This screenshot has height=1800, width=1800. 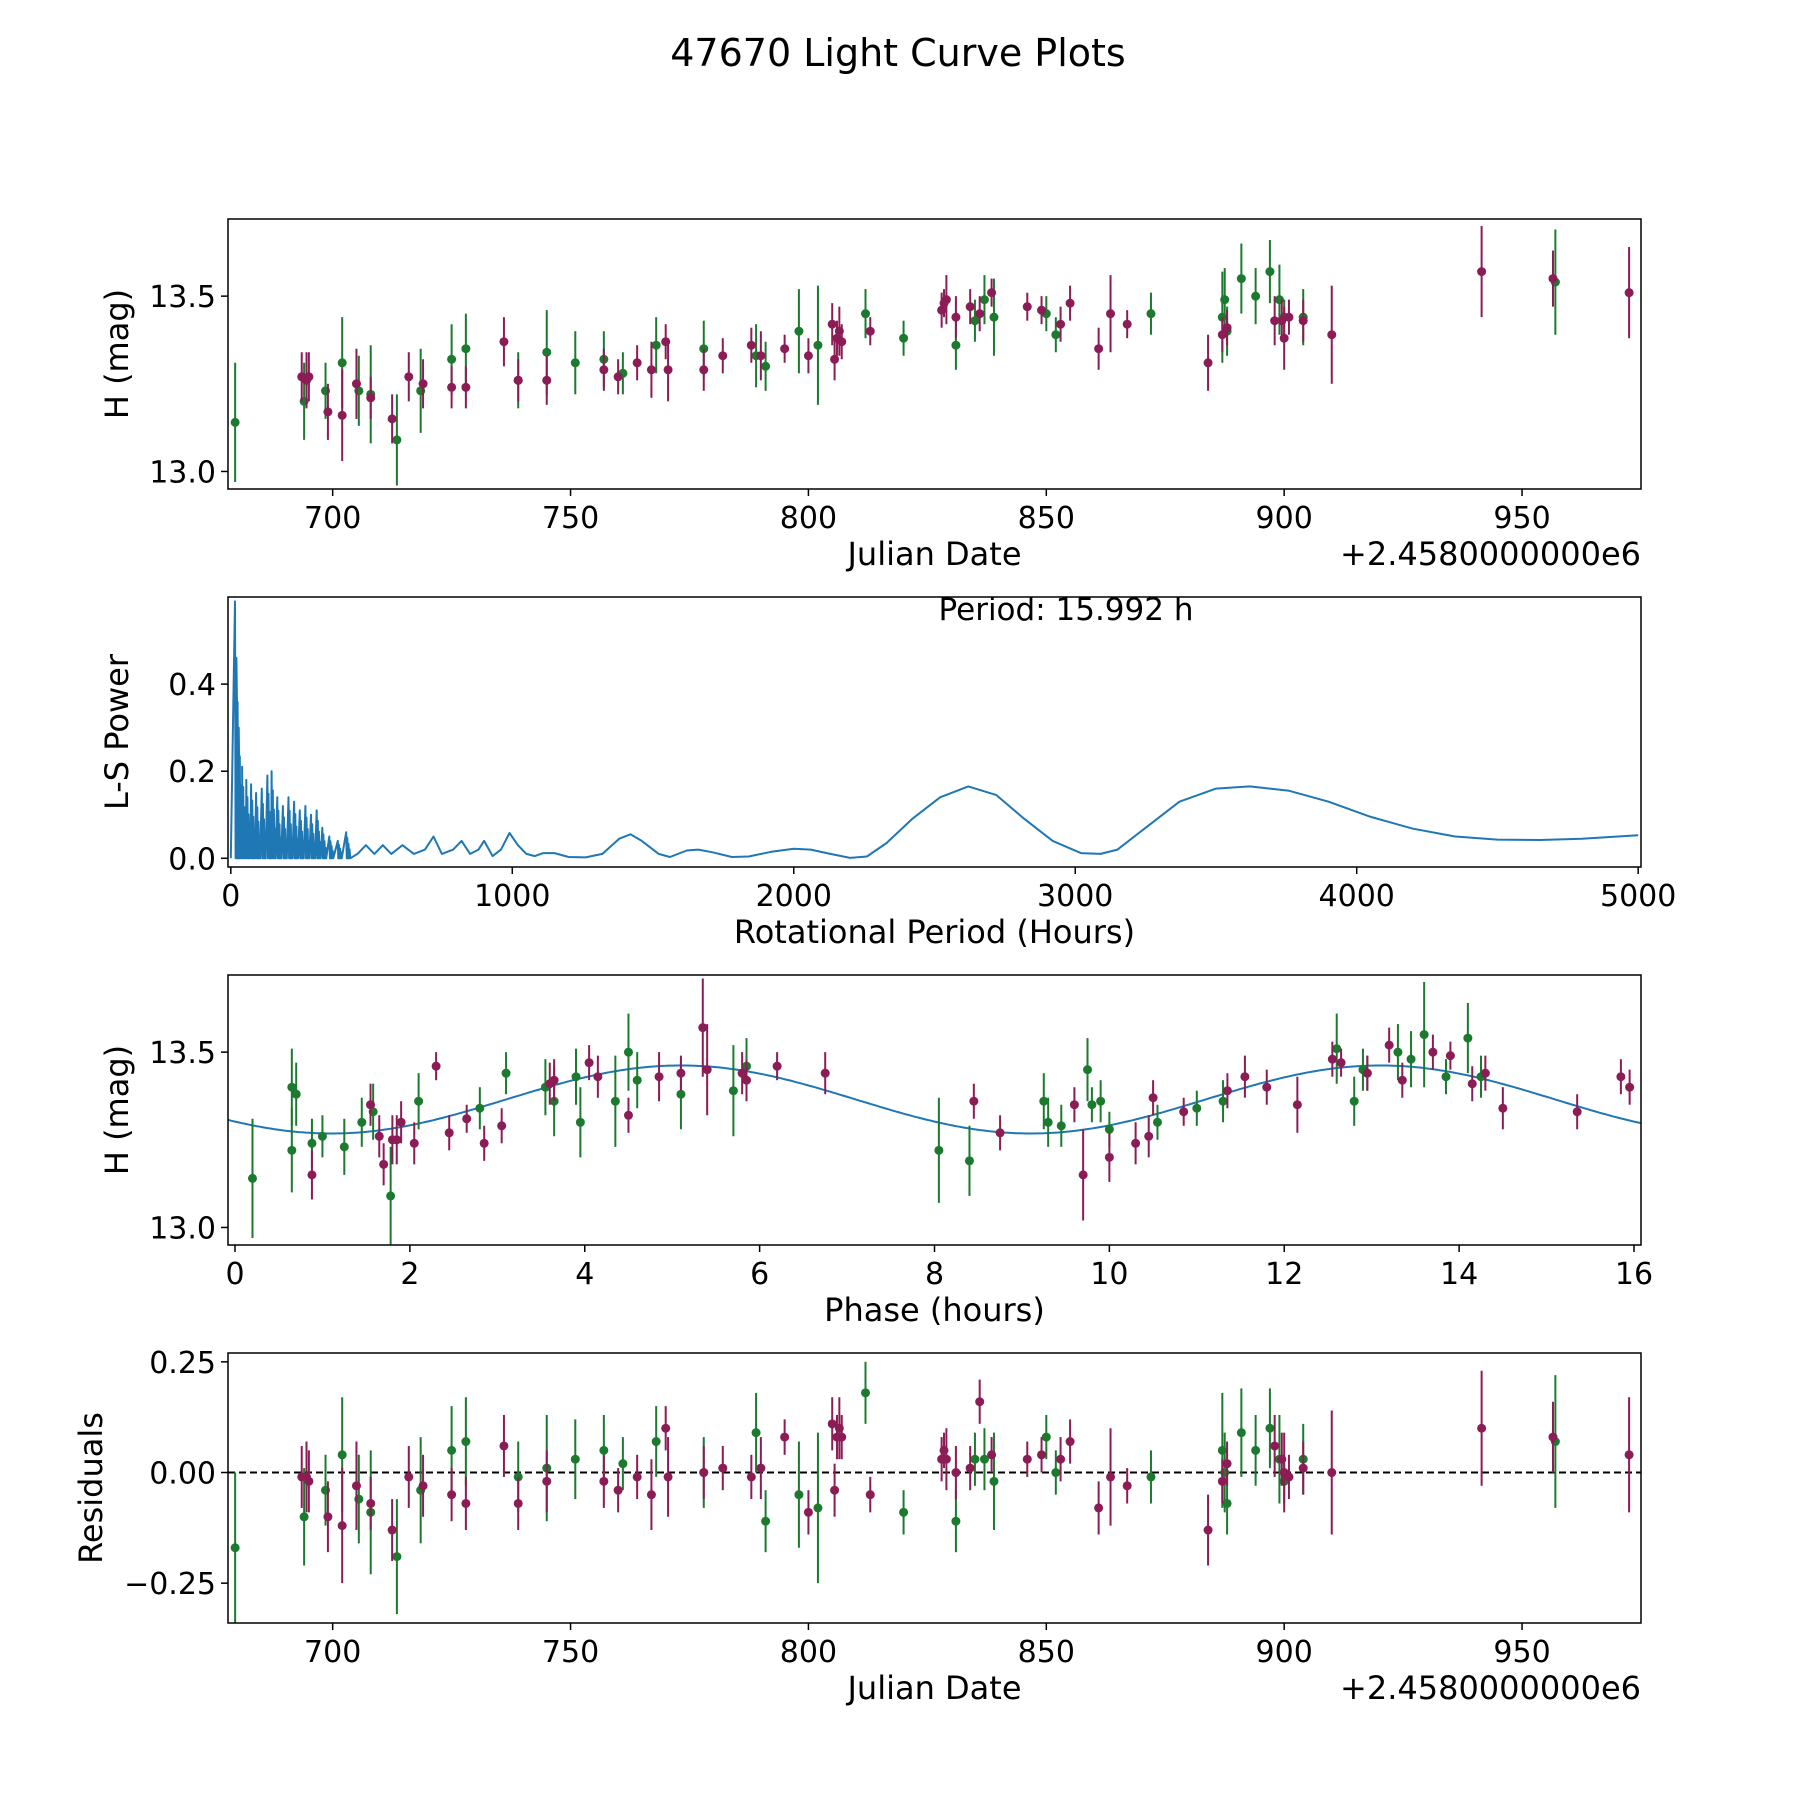 What do you see at coordinates (934, 1310) in the screenshot?
I see `x-axis-label: Phase (hours)` at bounding box center [934, 1310].